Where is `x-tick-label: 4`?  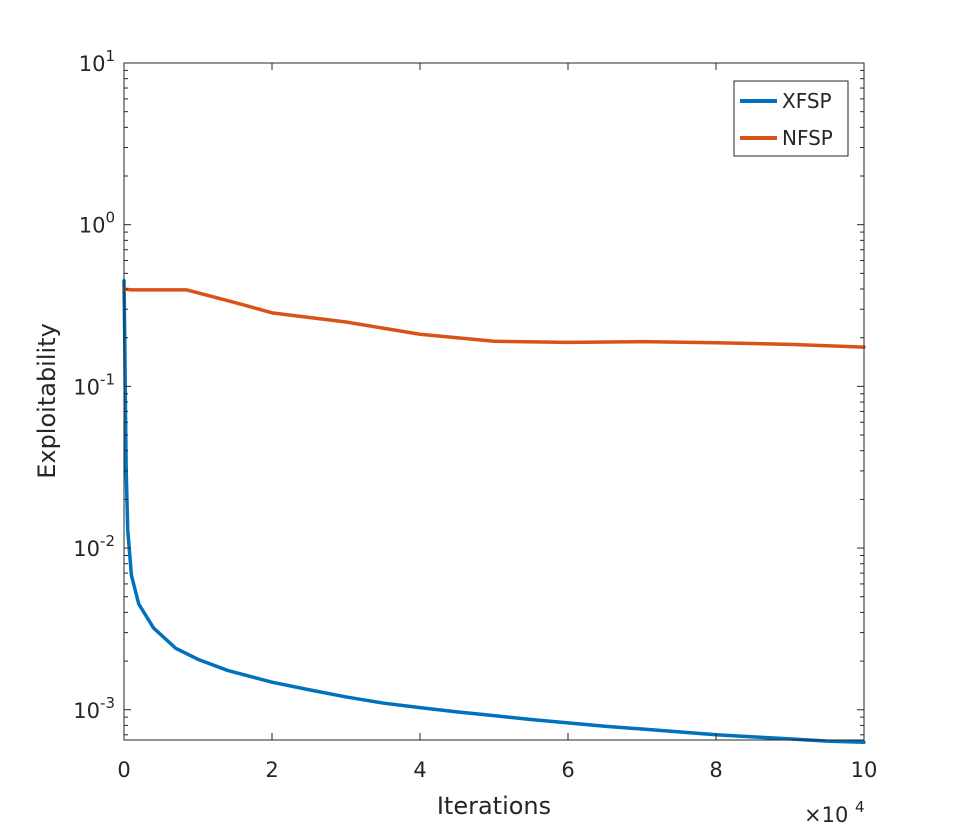 x-tick-label: 4 is located at coordinates (419, 770).